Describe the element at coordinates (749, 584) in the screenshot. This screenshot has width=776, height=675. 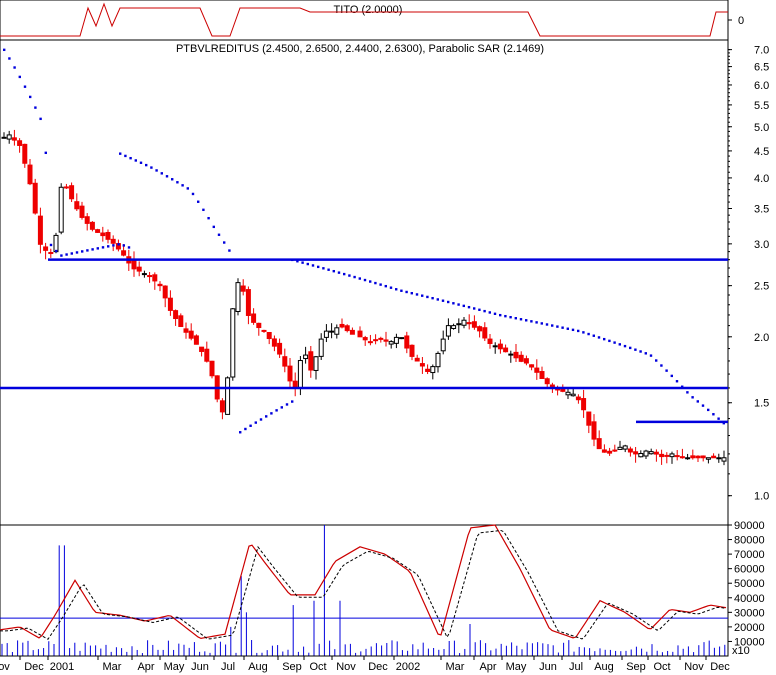
I see `volume-tick-label: 50000` at that location.